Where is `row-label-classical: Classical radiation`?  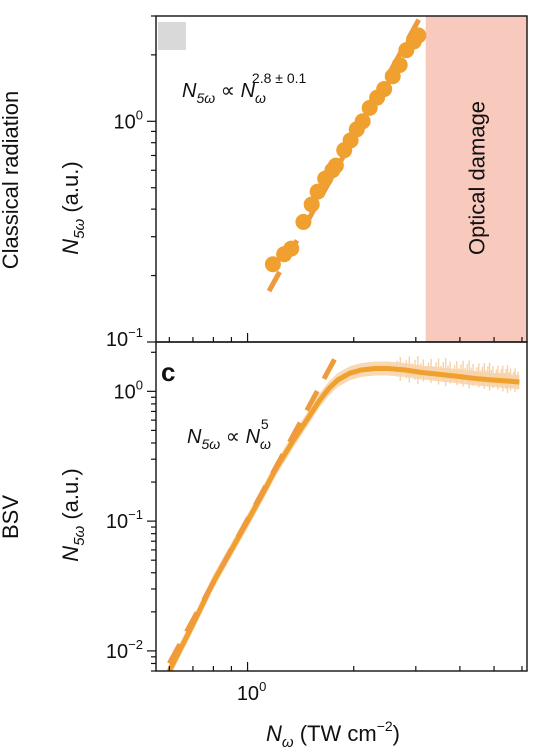
row-label-classical: Classical radiation is located at coordinates (11, 180).